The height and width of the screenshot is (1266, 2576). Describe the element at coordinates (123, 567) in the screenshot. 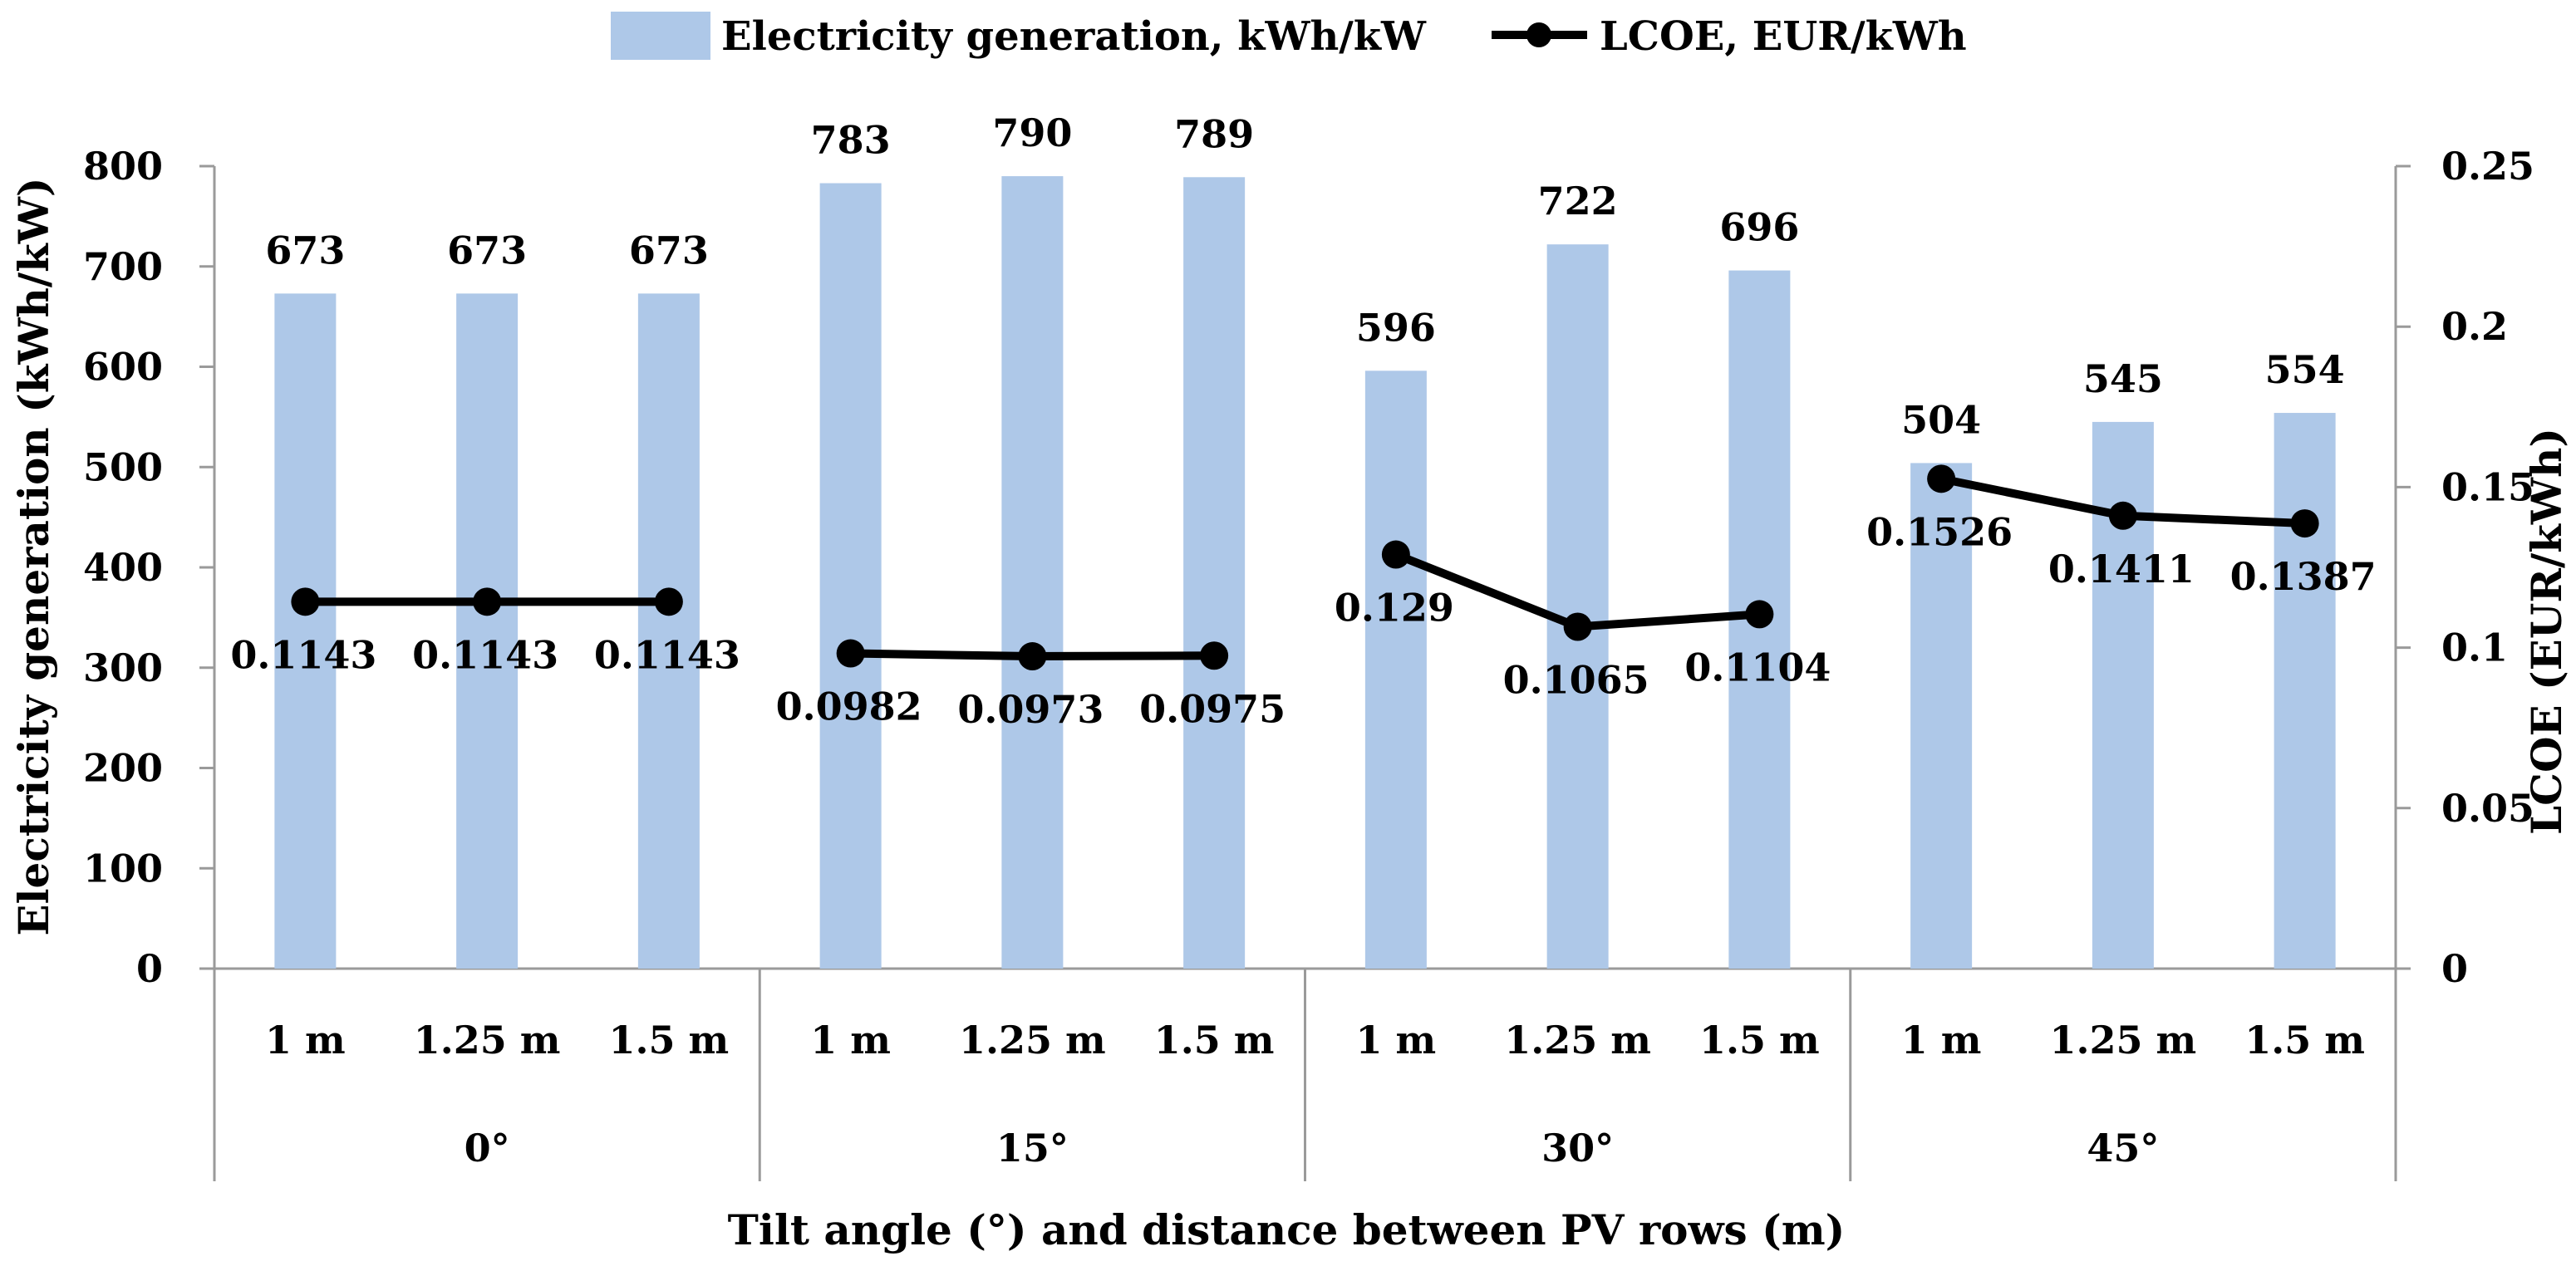

I see `y-tick-label: 400` at that location.